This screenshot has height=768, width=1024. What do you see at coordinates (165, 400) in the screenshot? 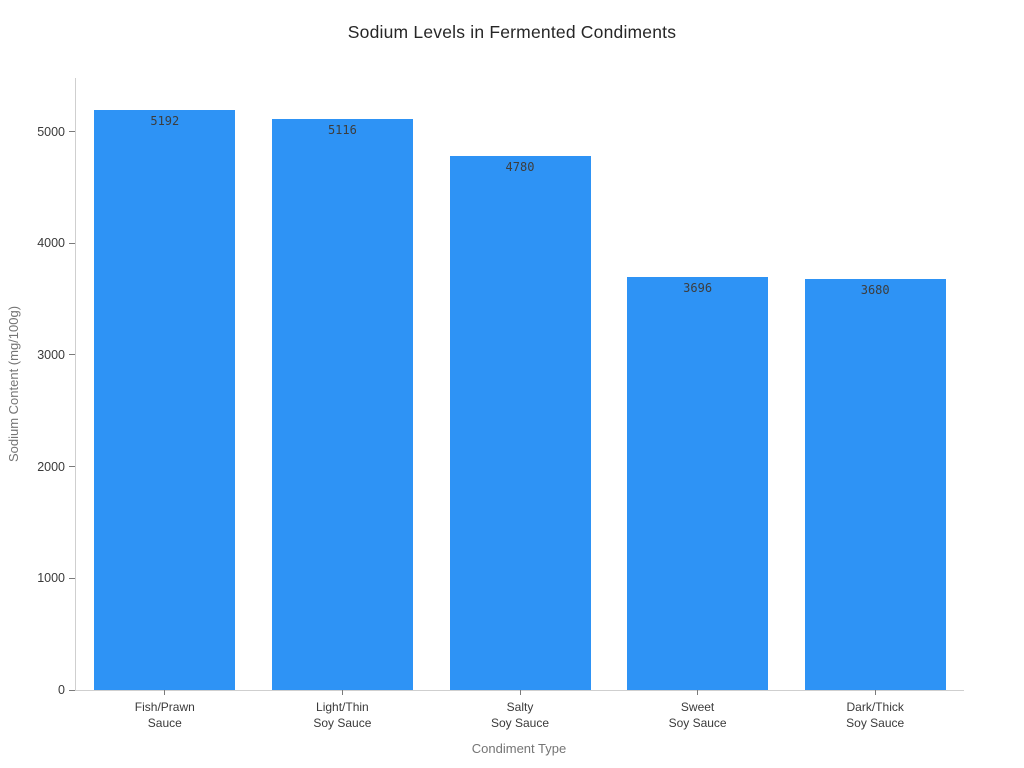
I see `bar: 5192` at bounding box center [165, 400].